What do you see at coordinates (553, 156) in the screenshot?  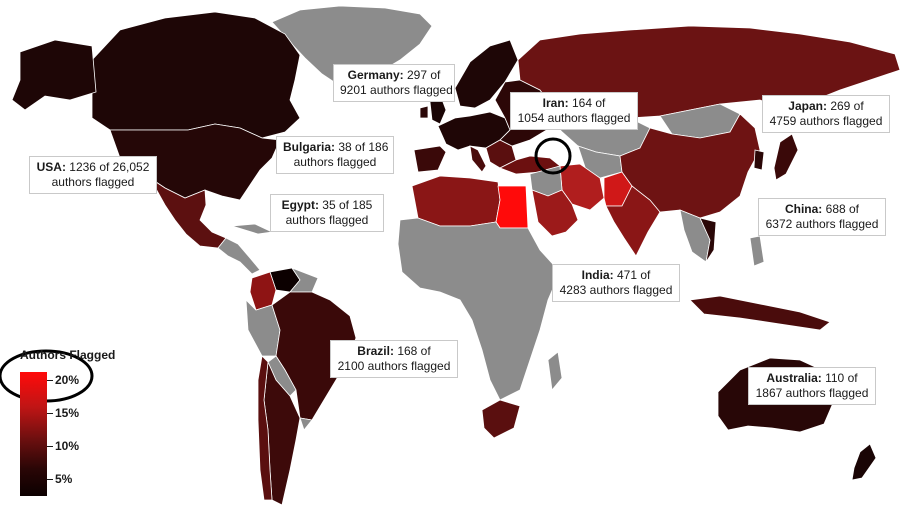 I see `bulgaria-highlight-circle` at bounding box center [553, 156].